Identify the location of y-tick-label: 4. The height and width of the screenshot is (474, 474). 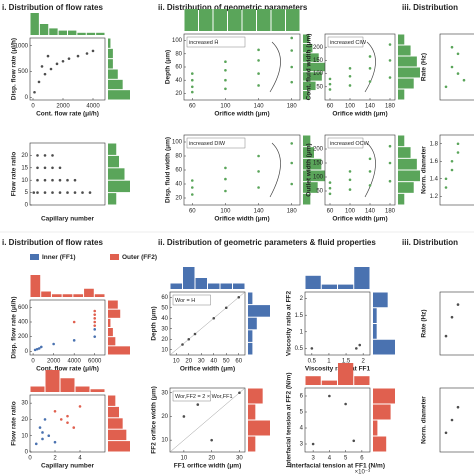
(302, 429).